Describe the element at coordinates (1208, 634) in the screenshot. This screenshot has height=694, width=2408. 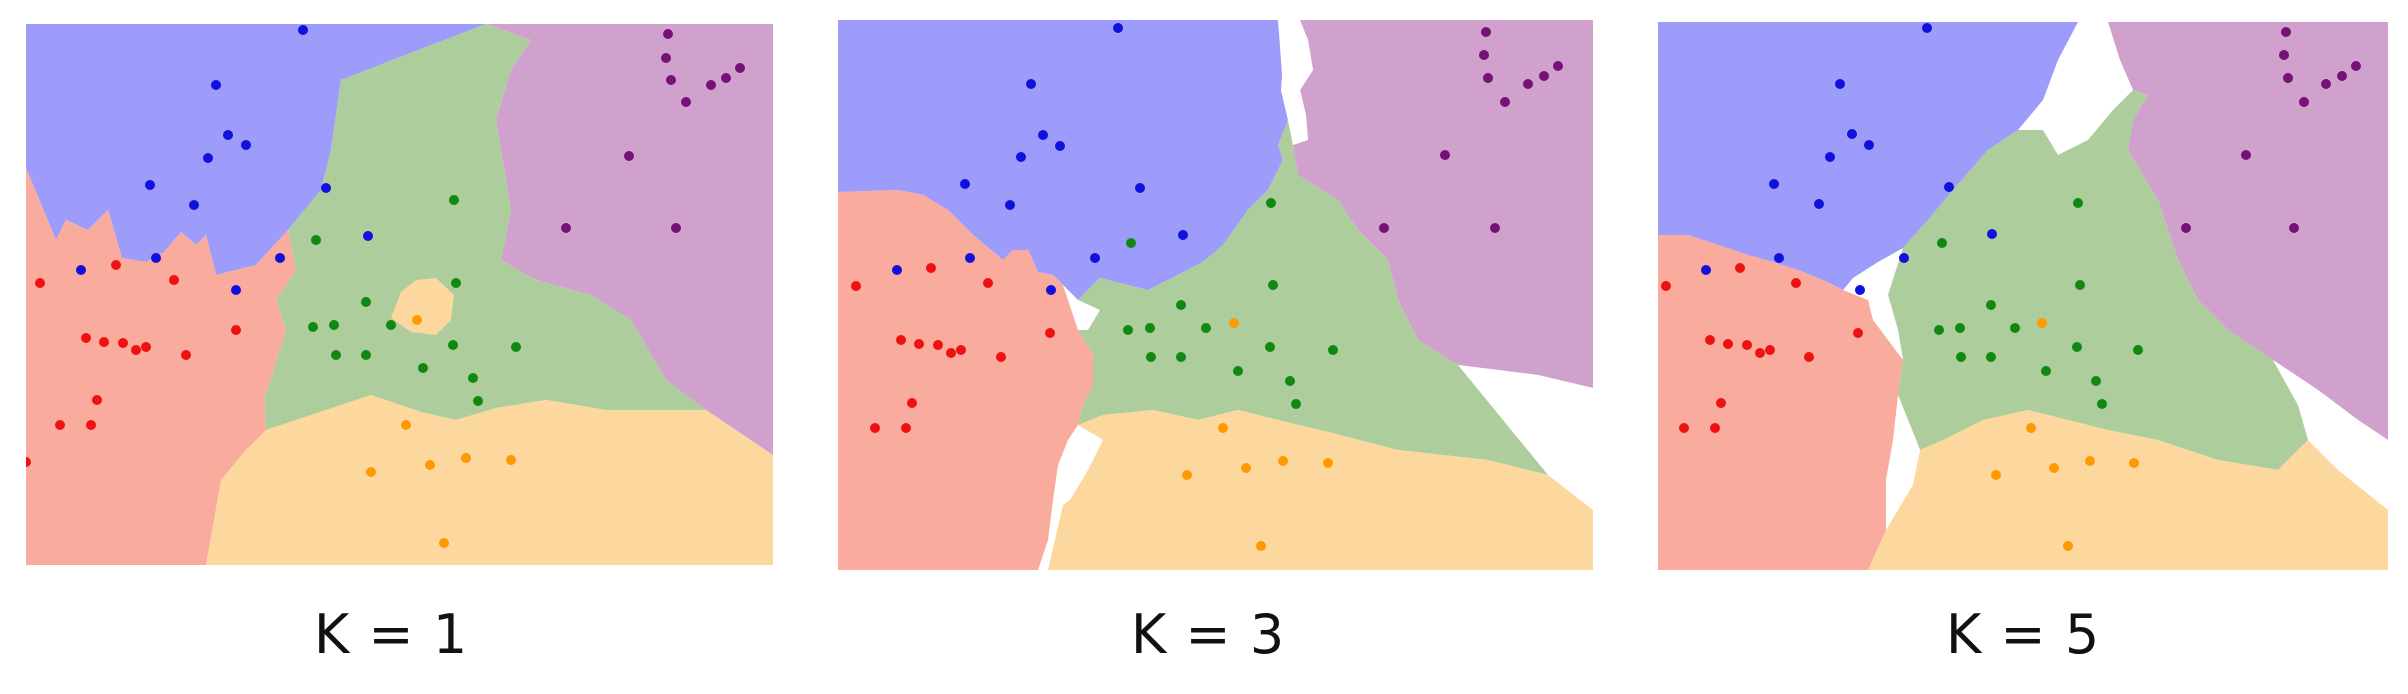
I see `panel-label: K = 3` at that location.